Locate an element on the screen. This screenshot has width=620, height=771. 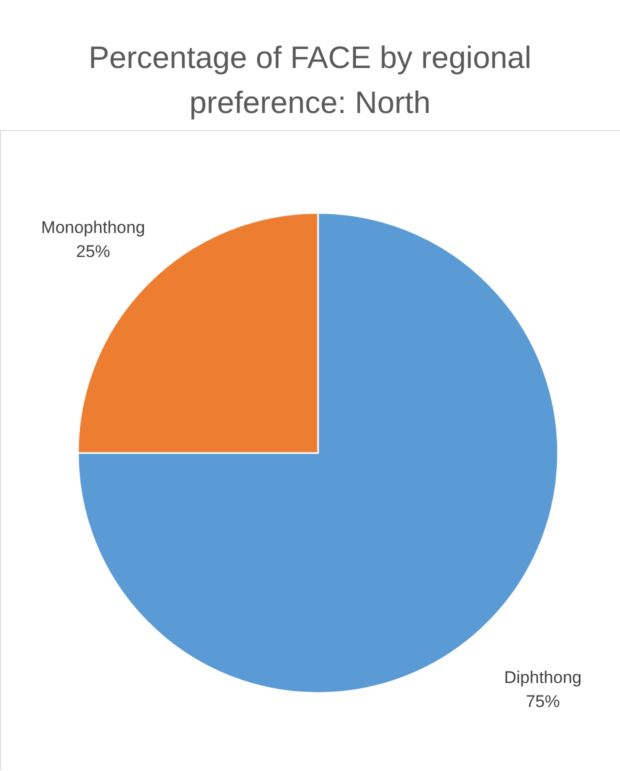
data-label: 25% is located at coordinates (93, 252).